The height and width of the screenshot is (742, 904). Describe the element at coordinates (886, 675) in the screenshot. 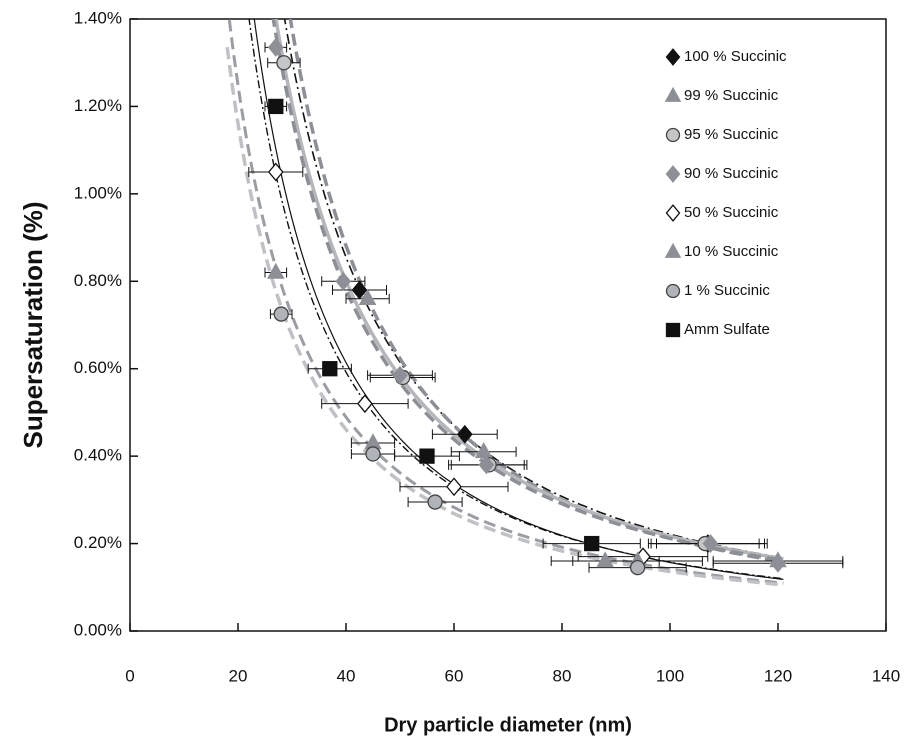

I see `x-tick-label: 140` at that location.